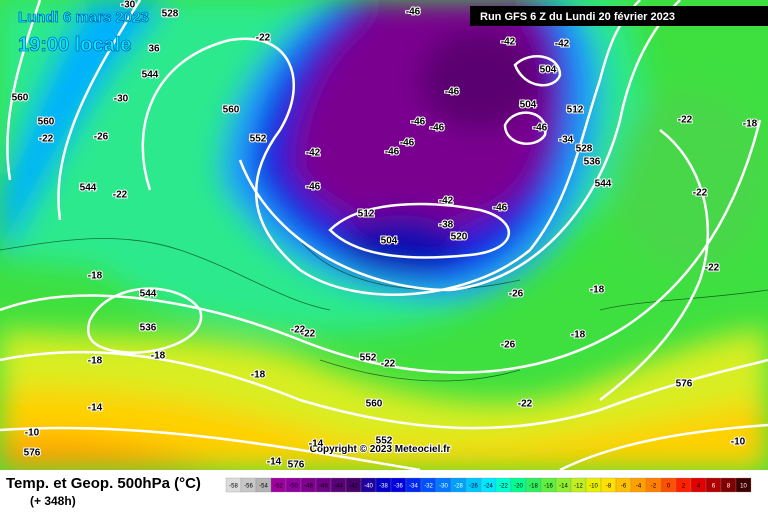  Describe the element at coordinates (233, 487) in the screenshot. I see `legend-value: -58` at that location.